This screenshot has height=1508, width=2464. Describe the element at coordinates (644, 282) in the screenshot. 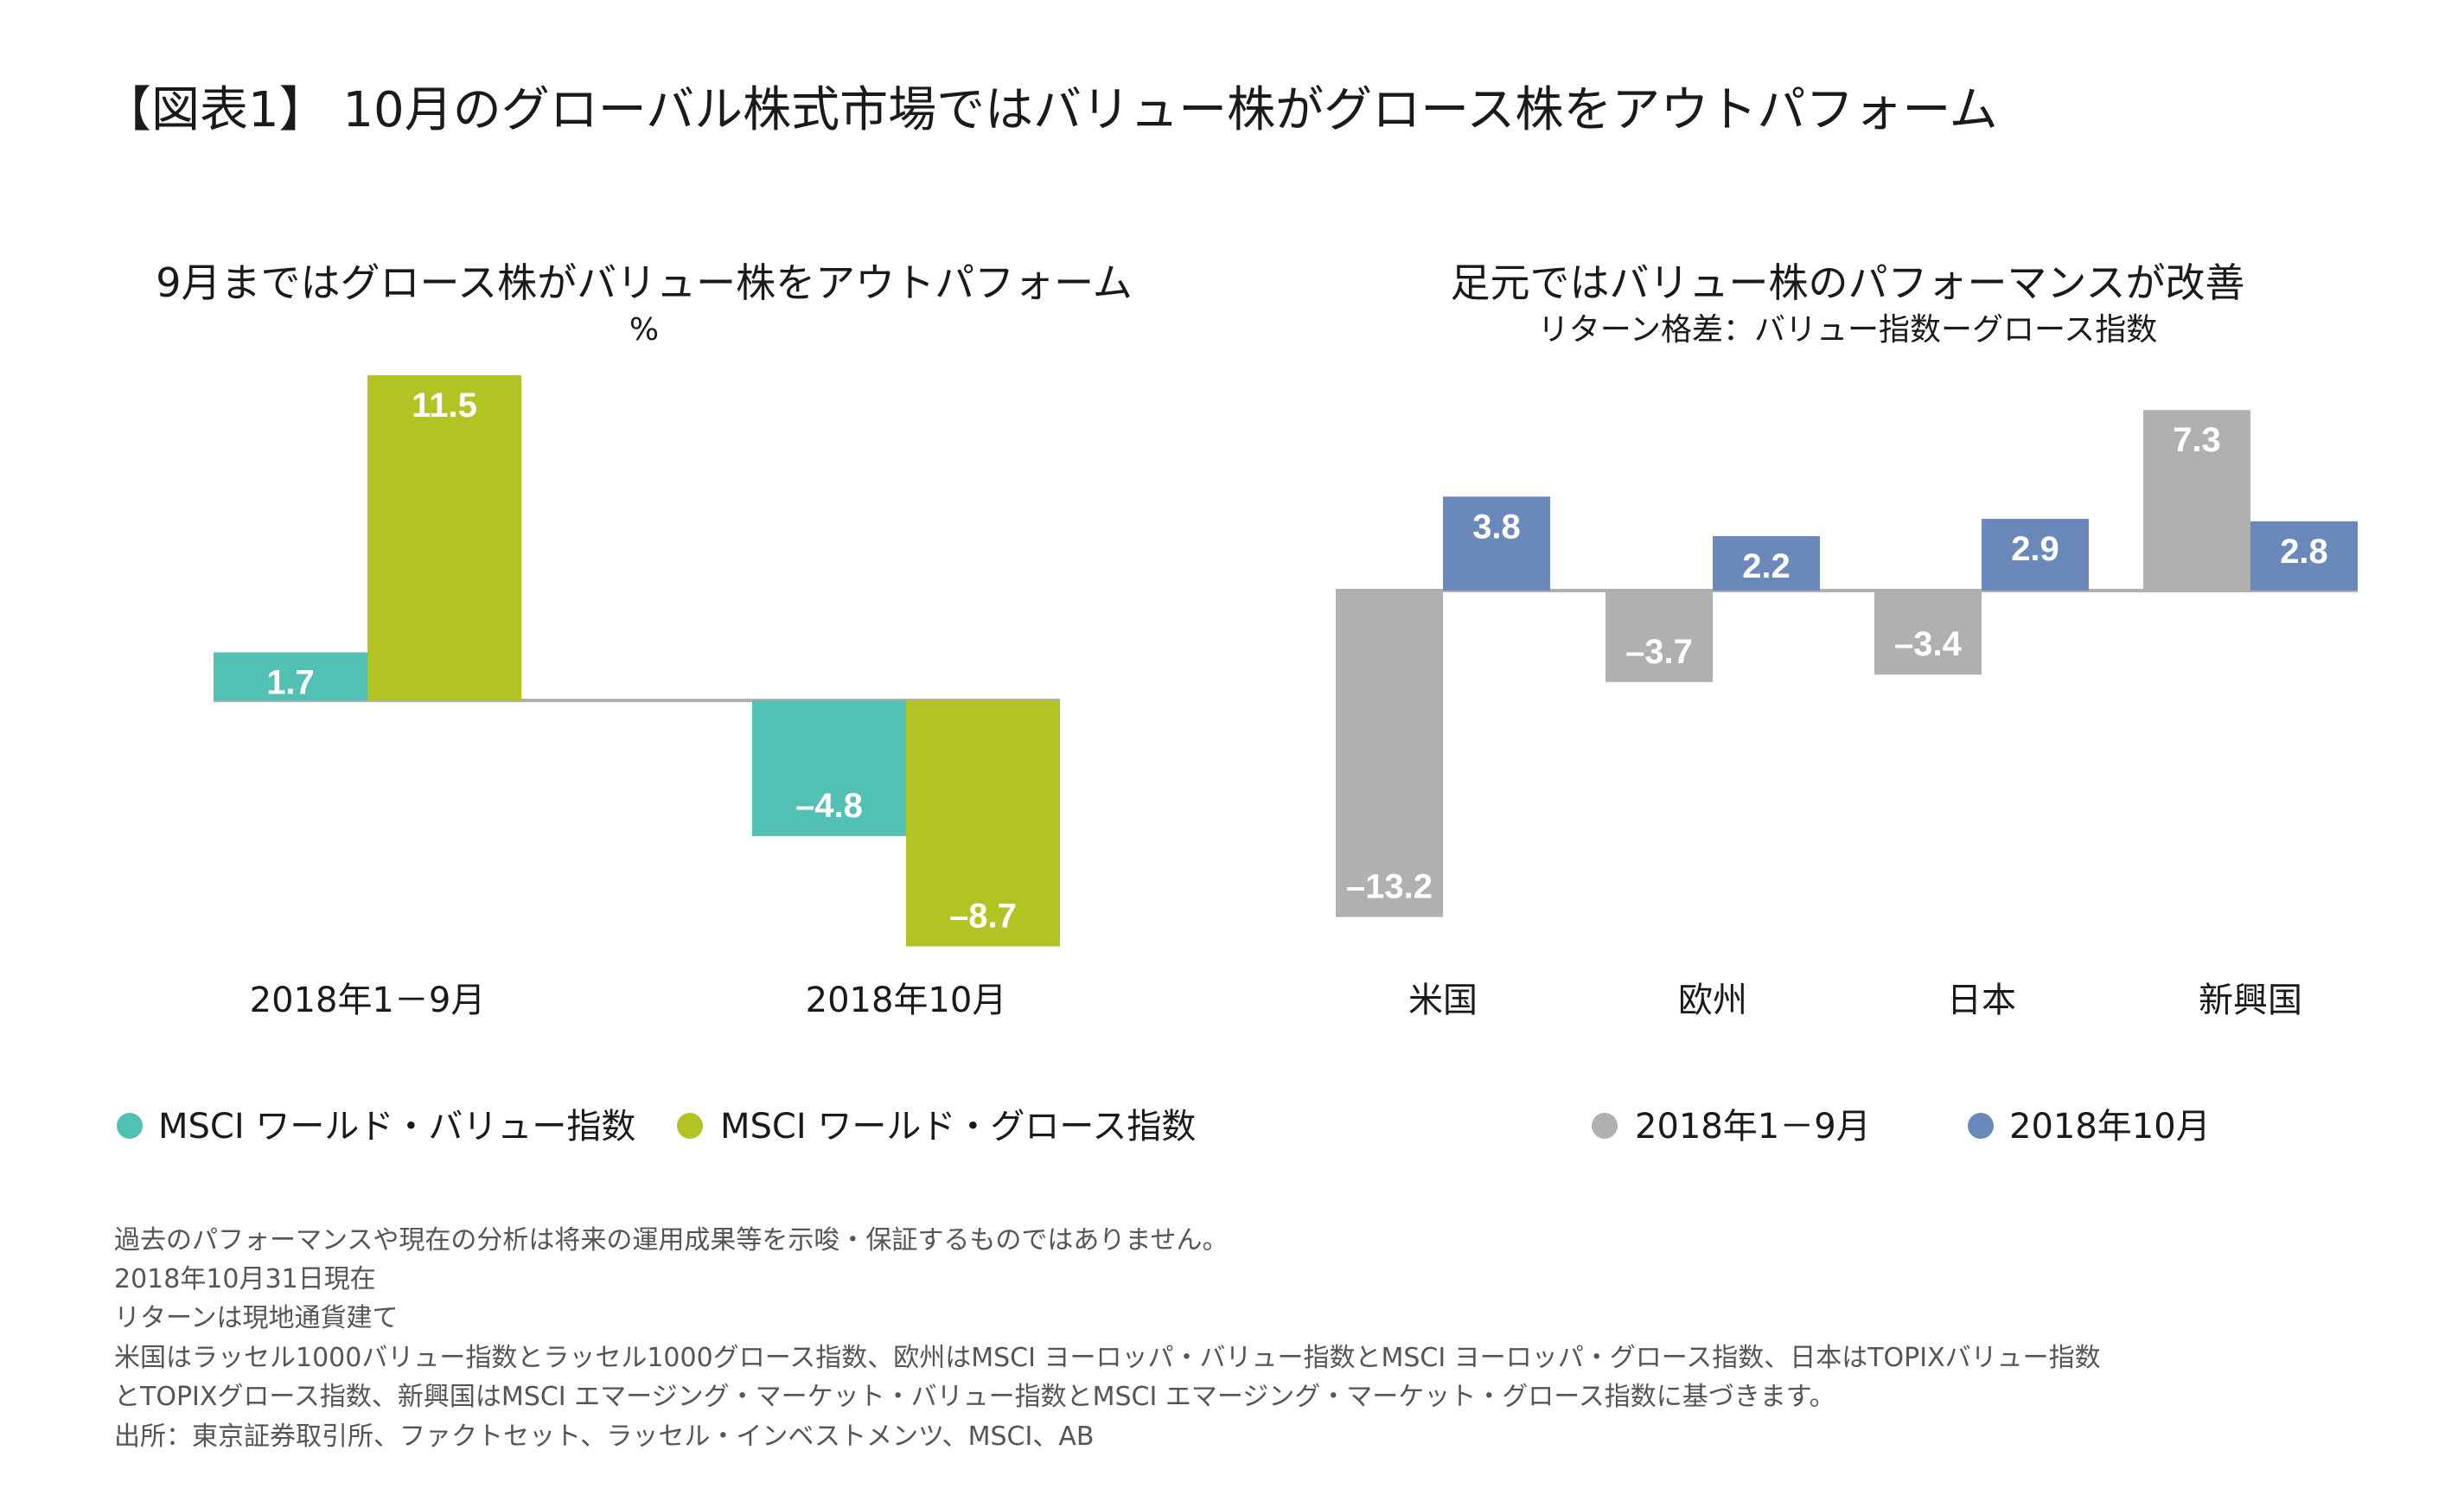

I see `left-chart-title: 9月まではグロース株がバリュー株をアウトパフォーム` at that location.